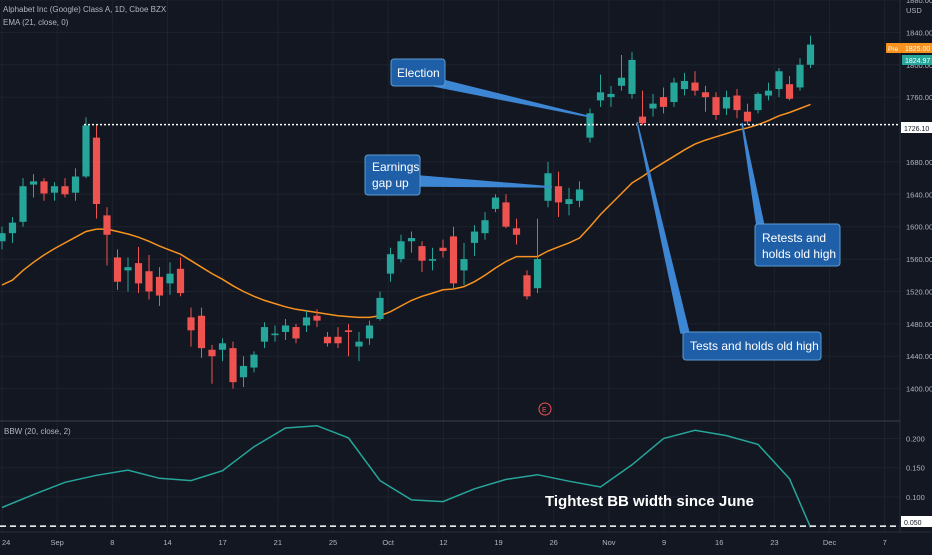 The height and width of the screenshot is (555, 932). What do you see at coordinates (392, 175) in the screenshot?
I see `earnings-callout` at bounding box center [392, 175].